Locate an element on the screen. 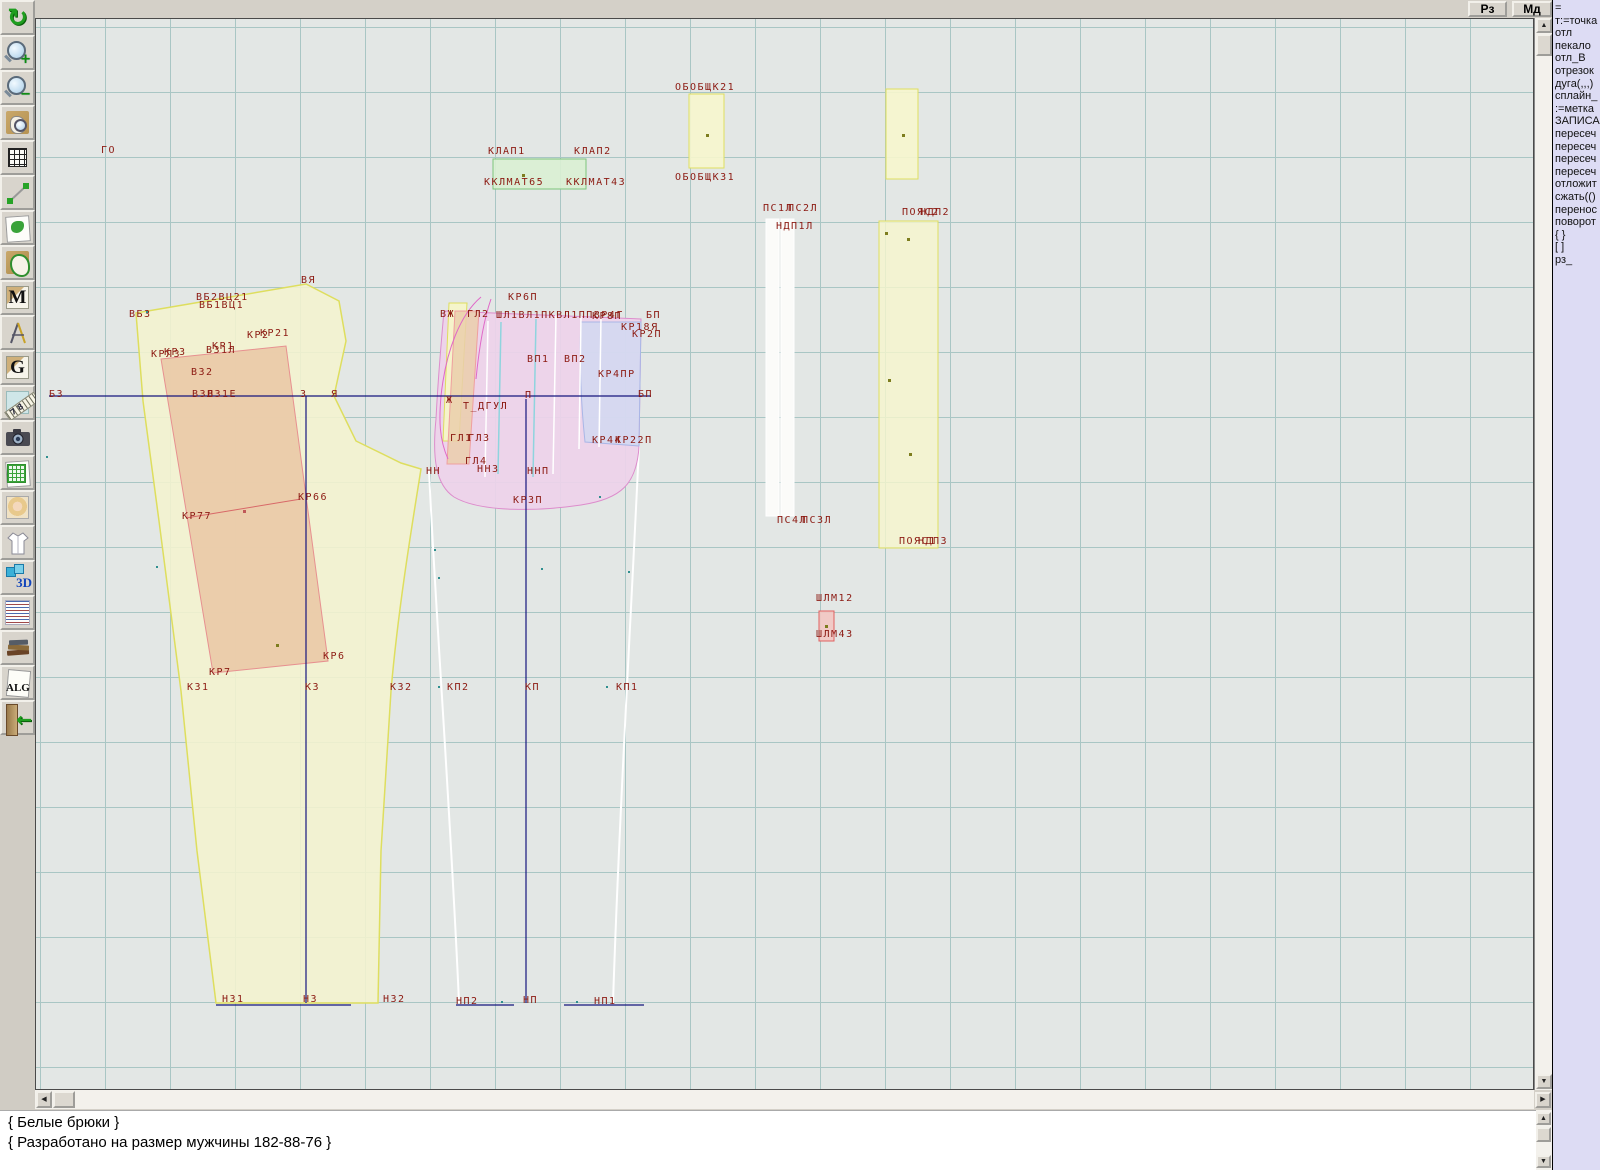 The height and width of the screenshot is (1170, 1600). pattern-piece-icon is located at coordinates (18, 264).